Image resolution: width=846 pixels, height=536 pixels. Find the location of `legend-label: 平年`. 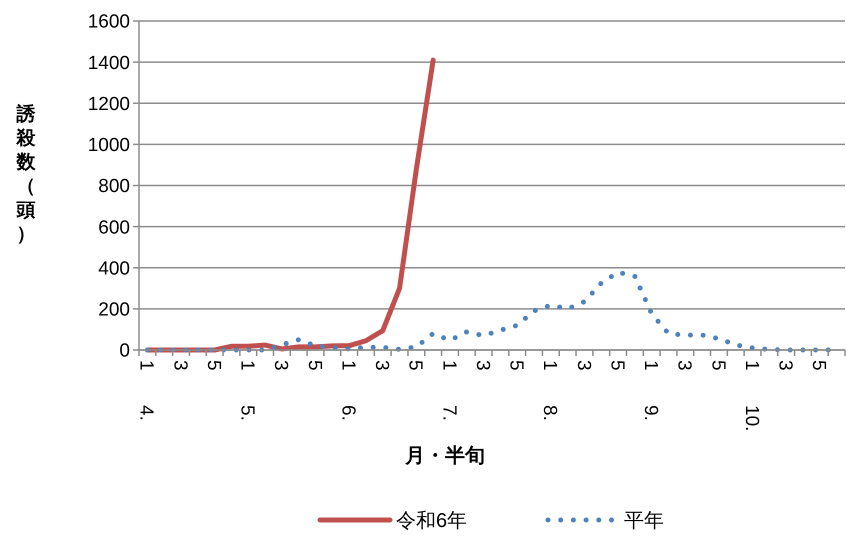

legend-label: 平年 is located at coordinates (644, 521).